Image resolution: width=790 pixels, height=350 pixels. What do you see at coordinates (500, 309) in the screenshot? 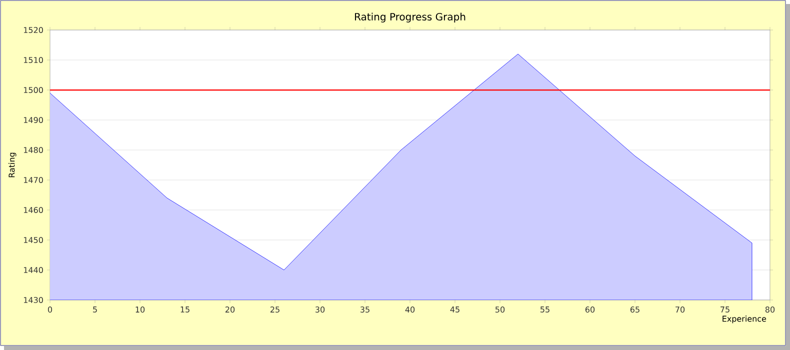
I see `x-tick-label: 50` at bounding box center [500, 309].